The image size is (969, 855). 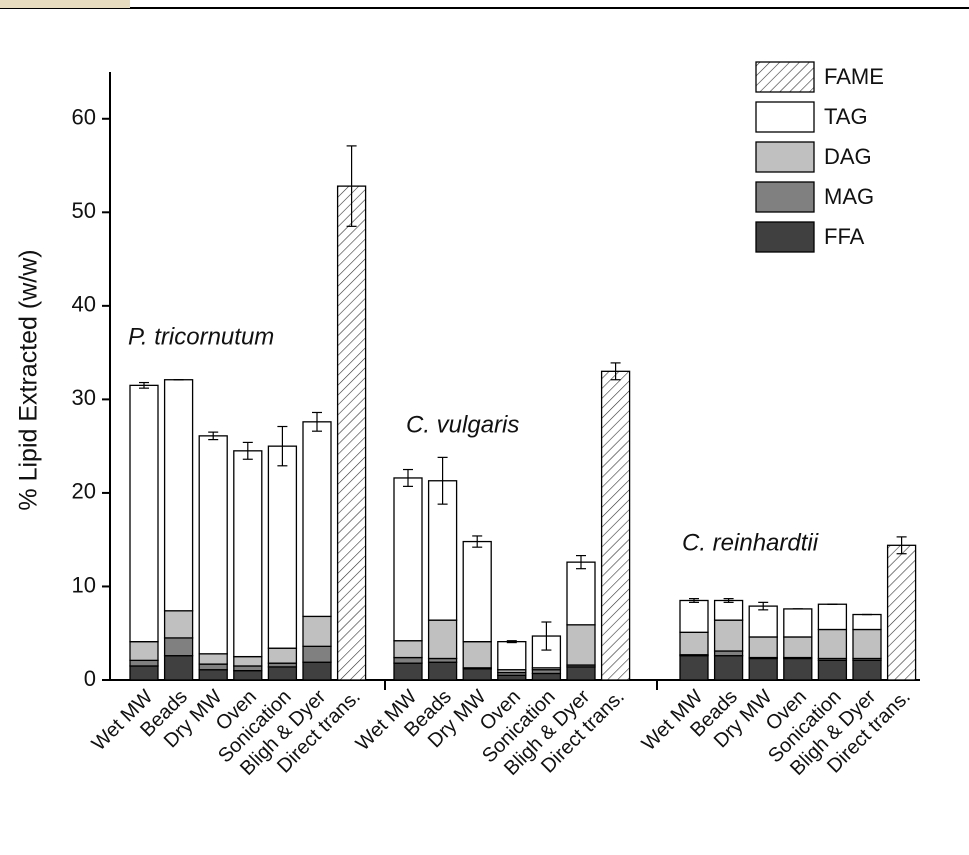 What do you see at coordinates (848, 156) in the screenshot?
I see `legend-label: DAG` at bounding box center [848, 156].